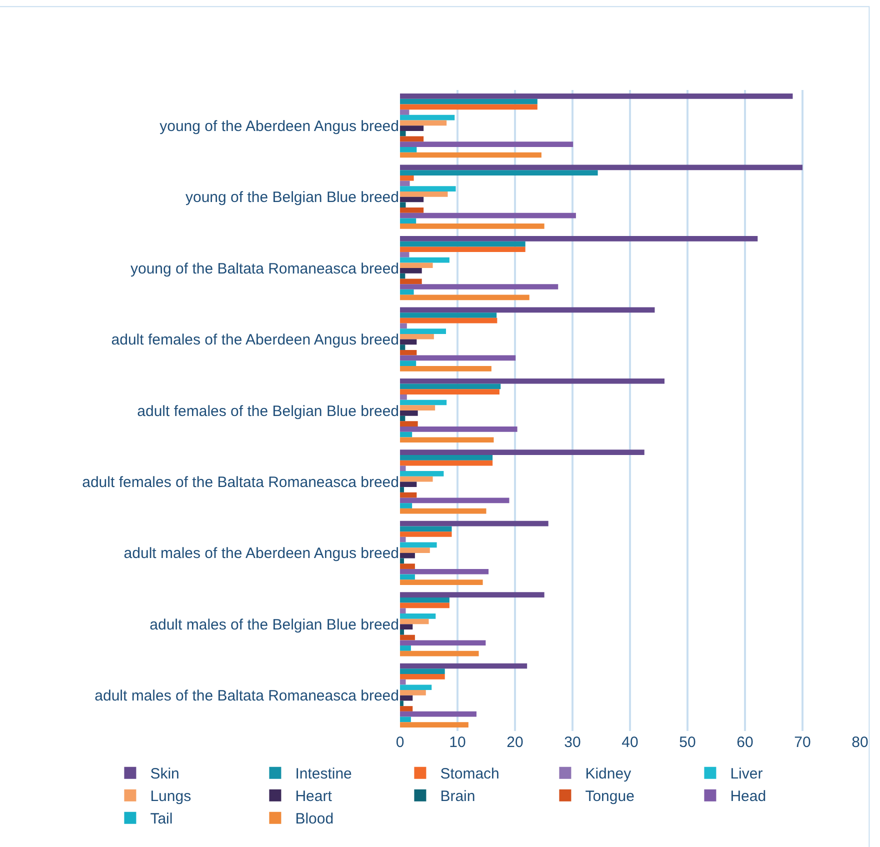 The image size is (880, 847). What do you see at coordinates (470, 774) in the screenshot?
I see `legend-label: Stomach` at bounding box center [470, 774].